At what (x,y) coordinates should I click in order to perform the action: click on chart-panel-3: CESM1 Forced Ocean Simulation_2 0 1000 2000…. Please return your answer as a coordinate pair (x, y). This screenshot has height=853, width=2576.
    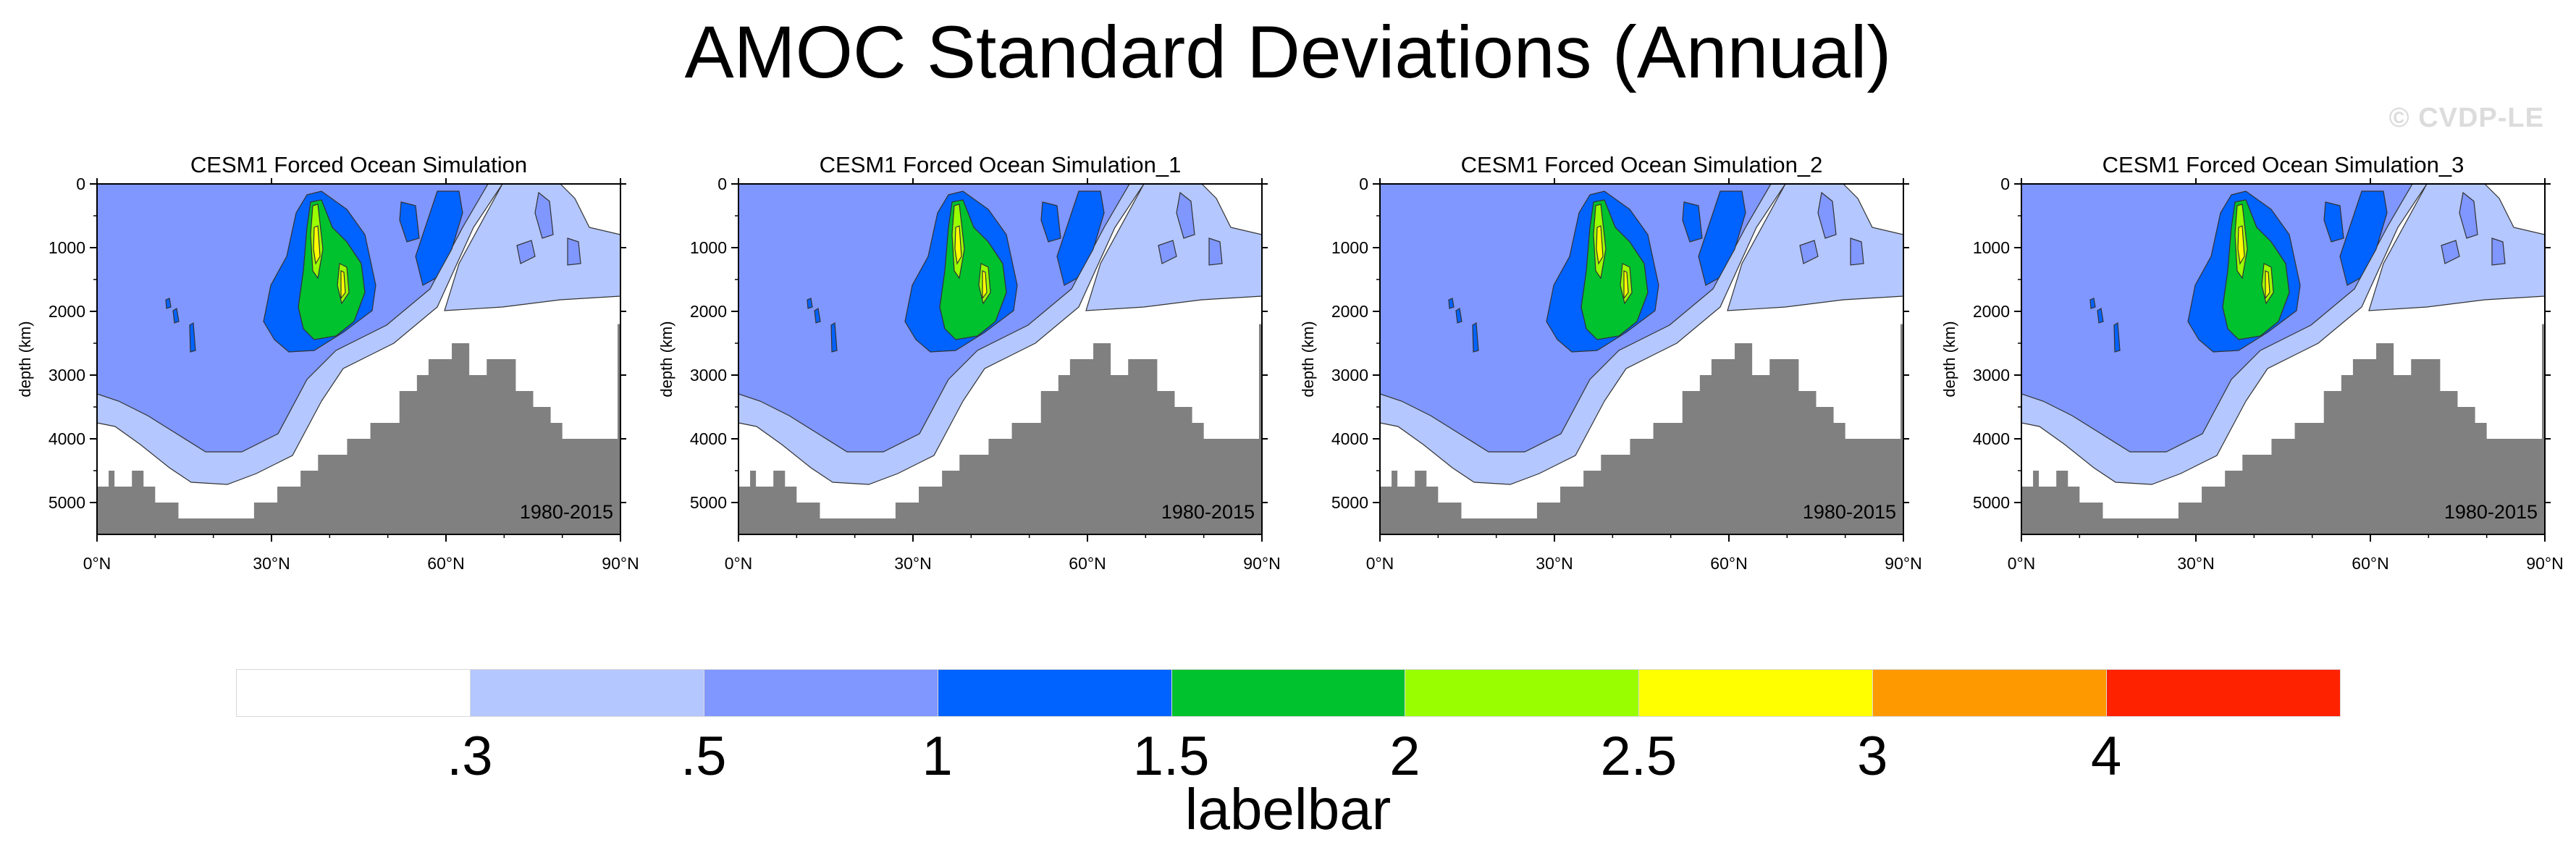
    Looking at the image, I should click on (1610, 362).